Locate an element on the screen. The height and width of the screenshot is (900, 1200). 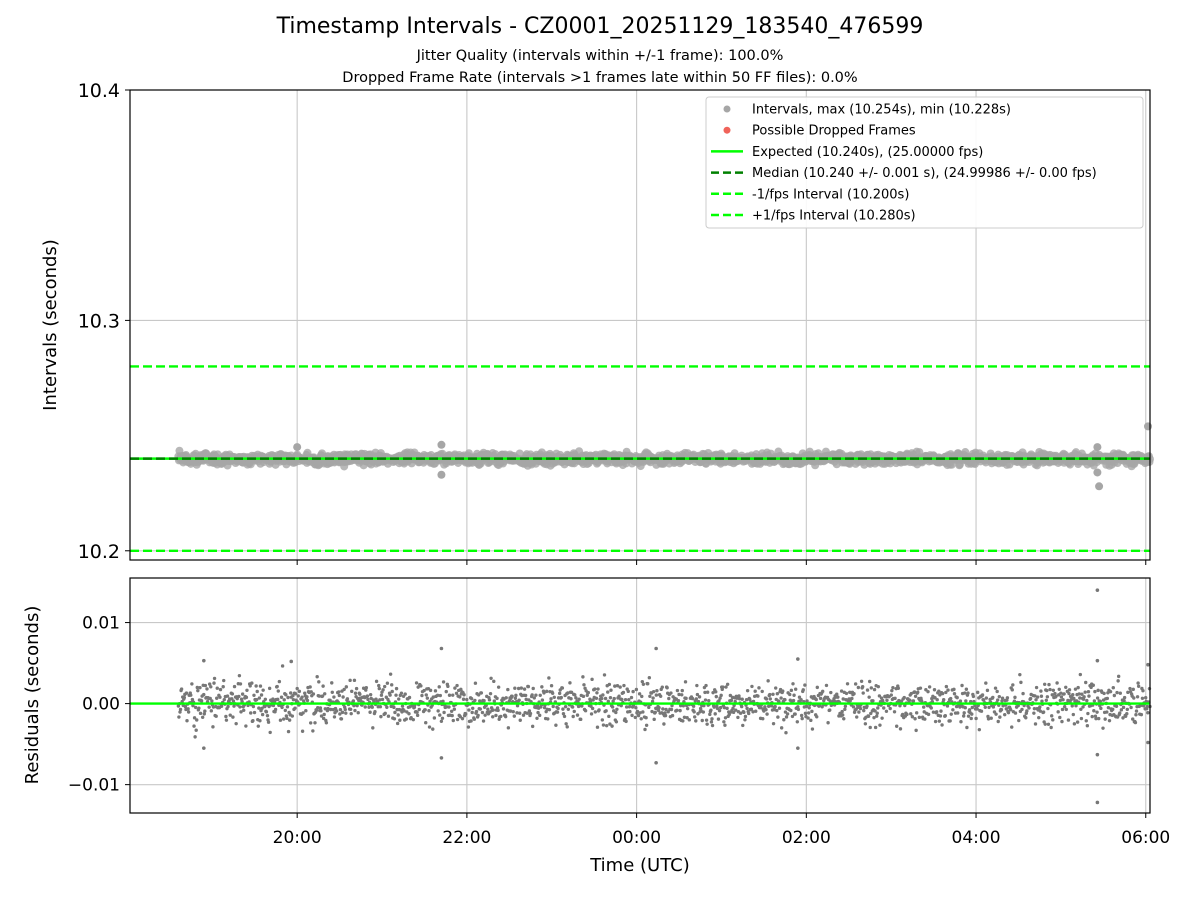
residuals-y-ticks: 0.01 0.00 −0.01 is located at coordinates (99, 705).